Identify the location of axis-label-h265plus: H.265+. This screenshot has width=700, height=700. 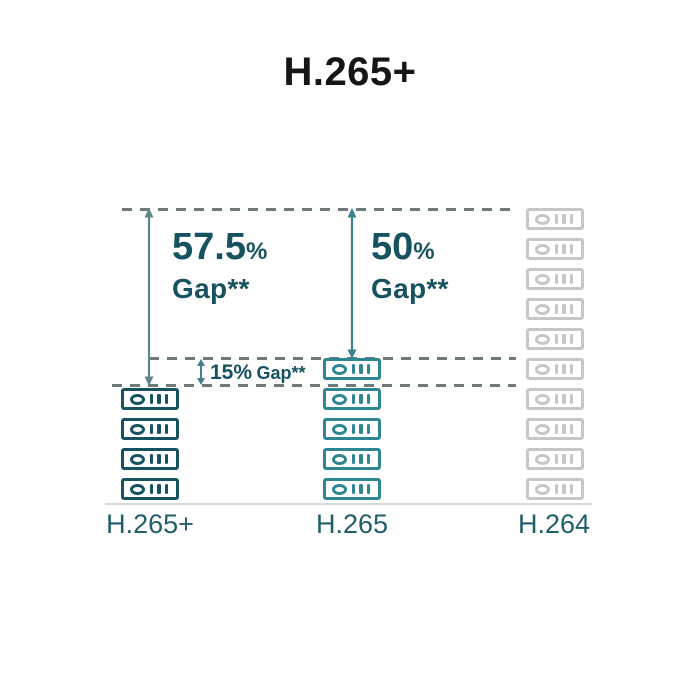
(150, 524).